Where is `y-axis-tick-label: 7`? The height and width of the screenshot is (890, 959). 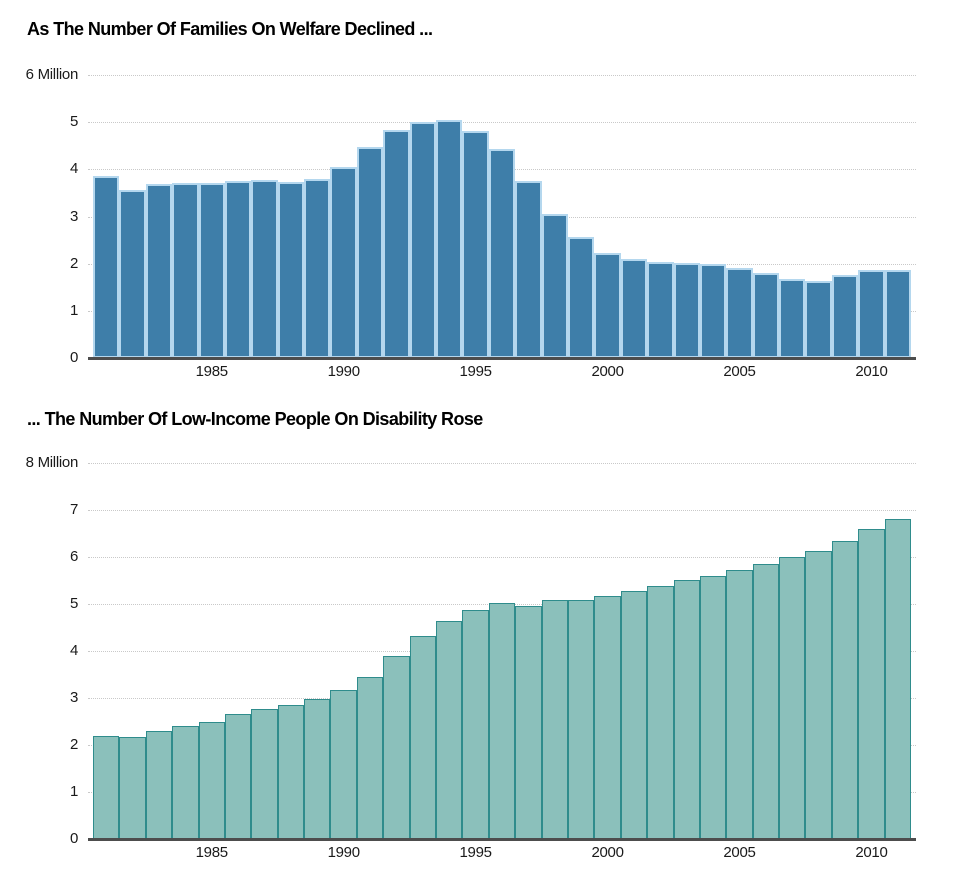
y-axis-tick-label: 7 is located at coordinates (73, 509).